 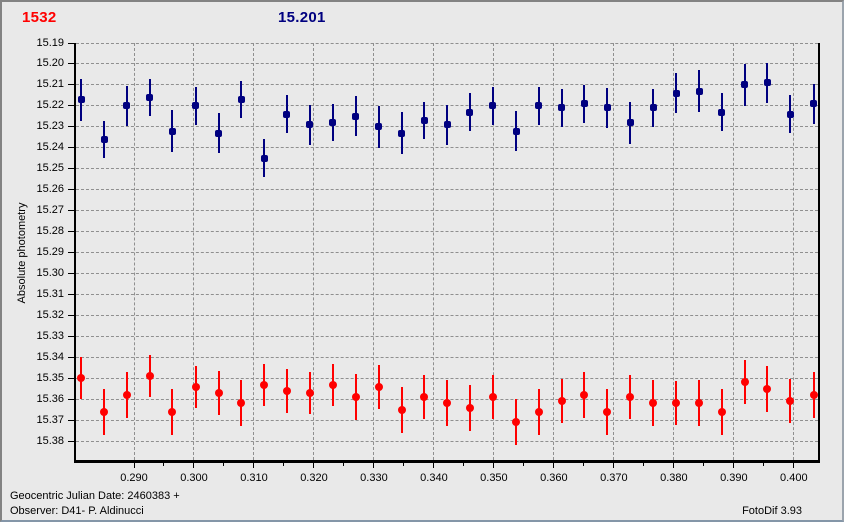 What do you see at coordinates (50, 63) in the screenshot?
I see `y-tick-label: 15.20` at bounding box center [50, 63].